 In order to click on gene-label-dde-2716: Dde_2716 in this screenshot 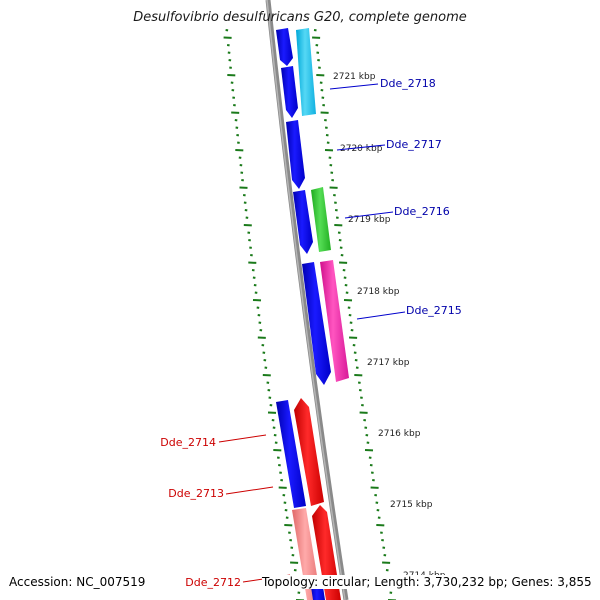, I will do `click(422, 211)`.